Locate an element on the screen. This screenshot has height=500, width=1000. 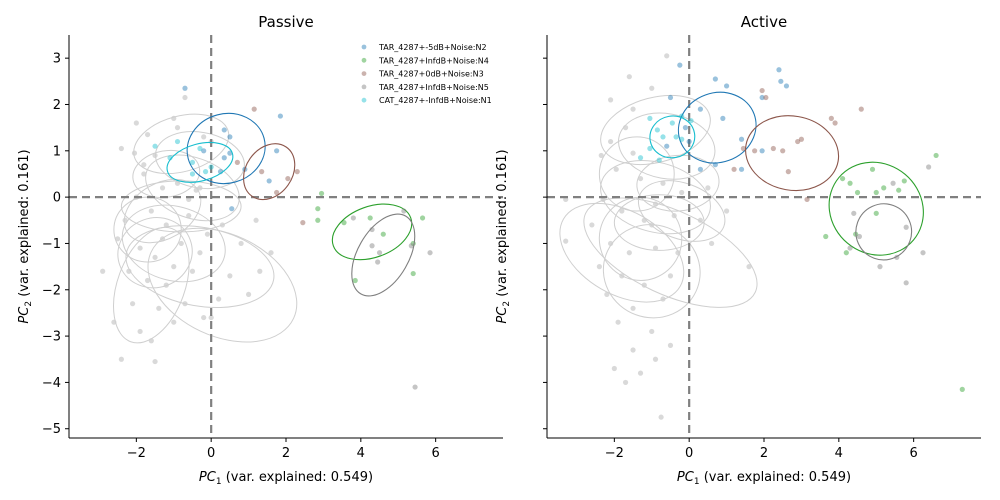
x-tick-label: −2 is located at coordinates (136, 453).